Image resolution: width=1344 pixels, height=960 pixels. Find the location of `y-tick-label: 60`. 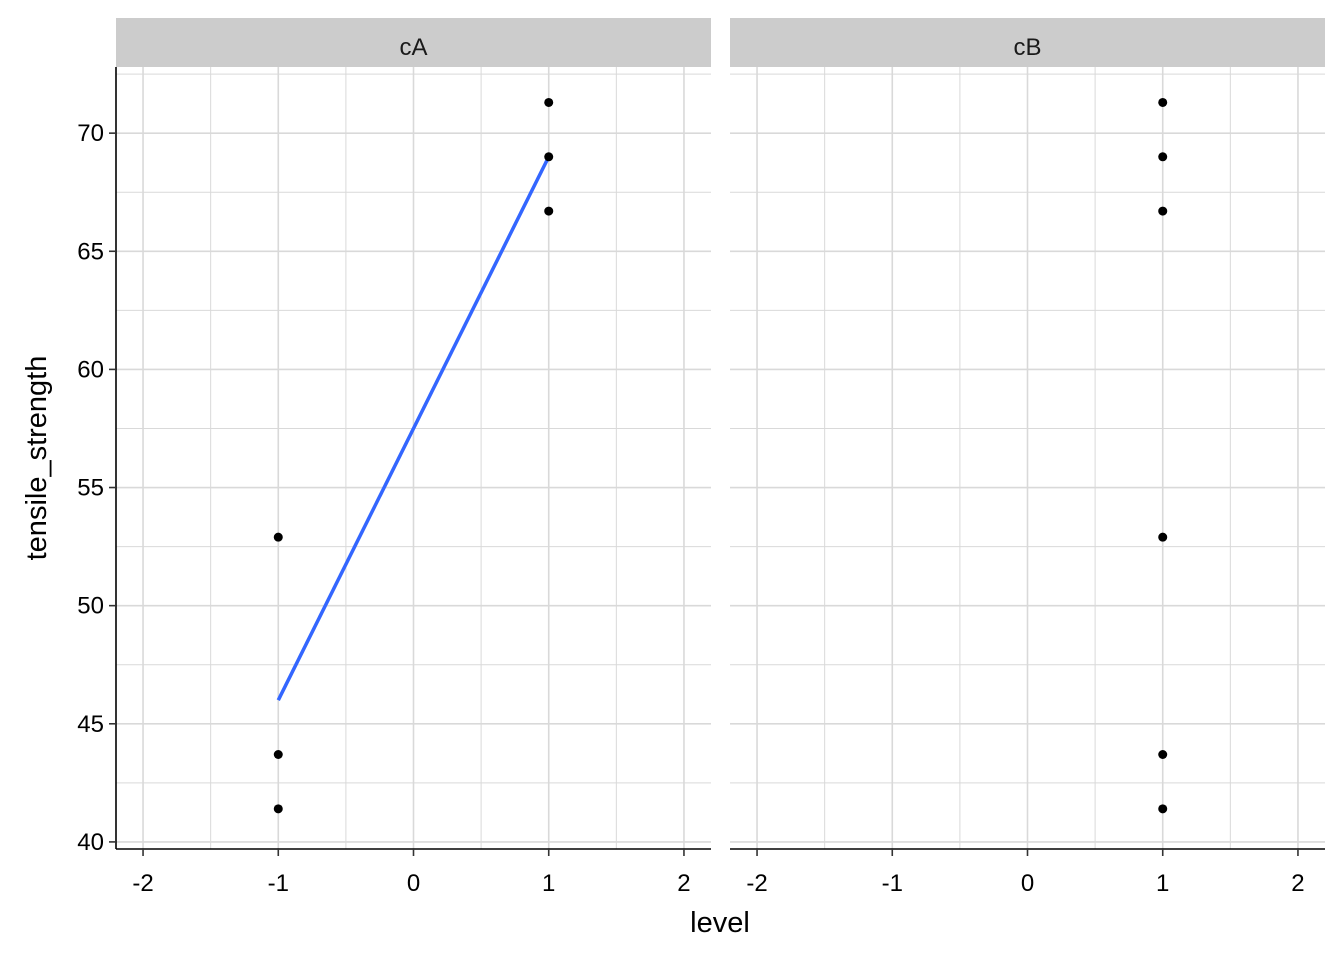

y-tick-label: 60 is located at coordinates (90, 369).